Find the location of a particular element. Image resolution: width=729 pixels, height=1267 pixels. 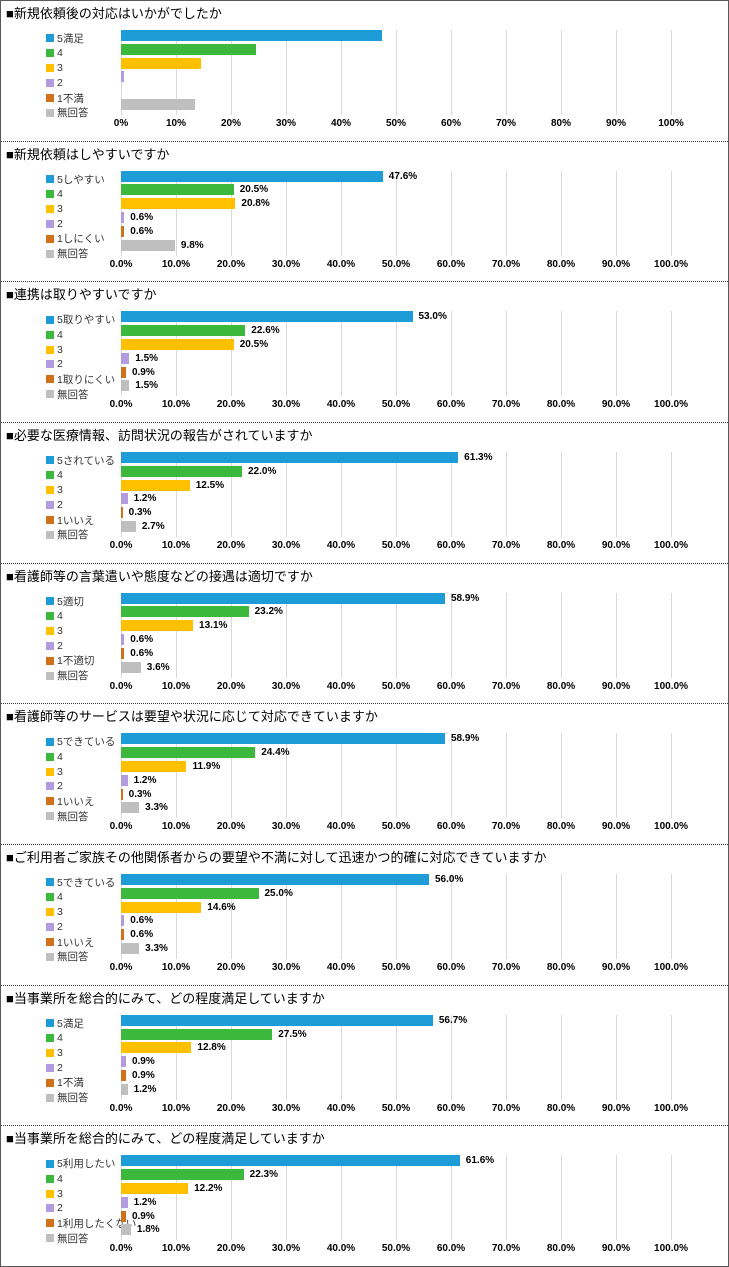

bar-value-label: 25.0% is located at coordinates (278, 893).